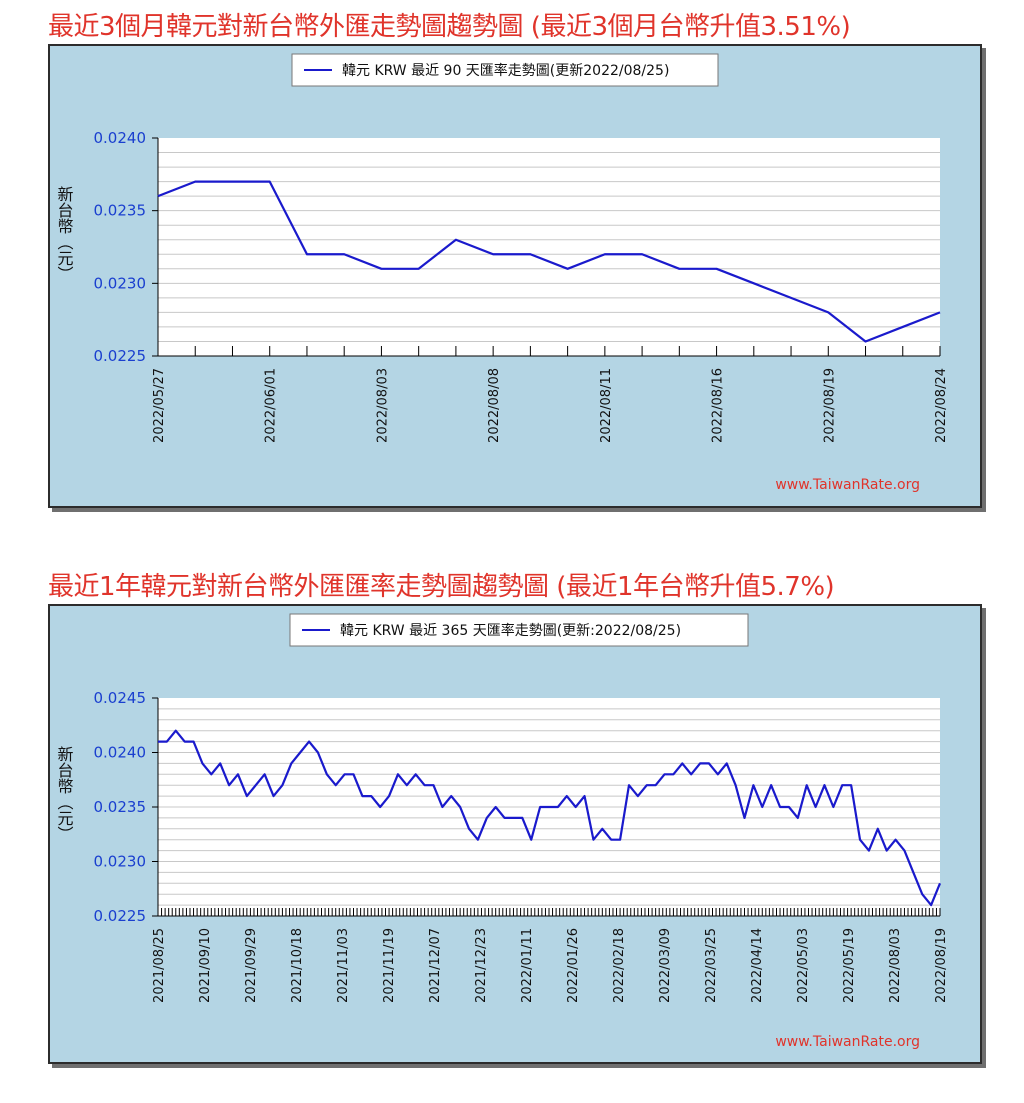 This screenshot has height=1103, width=1024. I want to click on x-tick-label: 2022/08/11, so click(606, 405).